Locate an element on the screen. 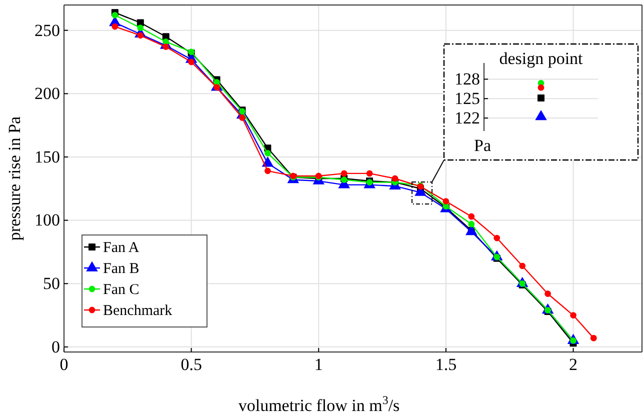 The width and height of the screenshot is (644, 416). legend-label: Fan A is located at coordinates (121, 248).